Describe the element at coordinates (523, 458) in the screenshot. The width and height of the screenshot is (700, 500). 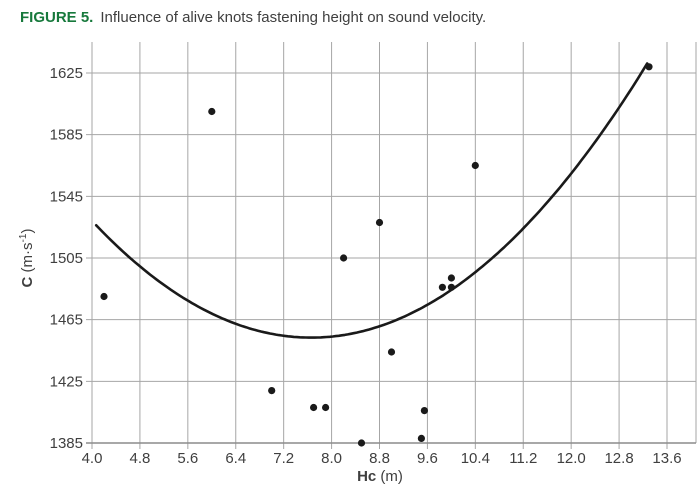
I see `x-tick-label: 11.2` at that location.